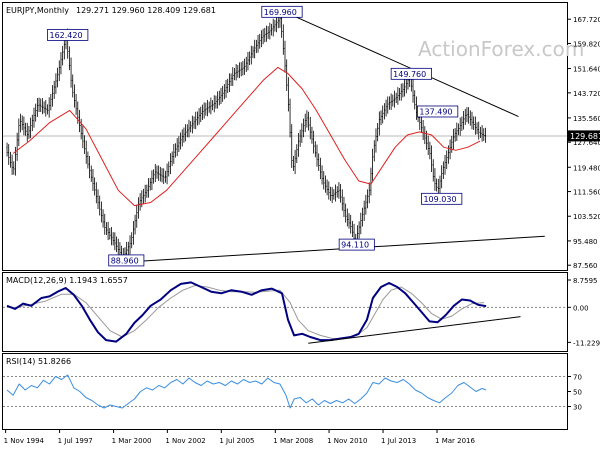 This screenshot has height=454, width=600. What do you see at coordinates (249, 312) in the screenshot?
I see `macd-signal-line` at bounding box center [249, 312].